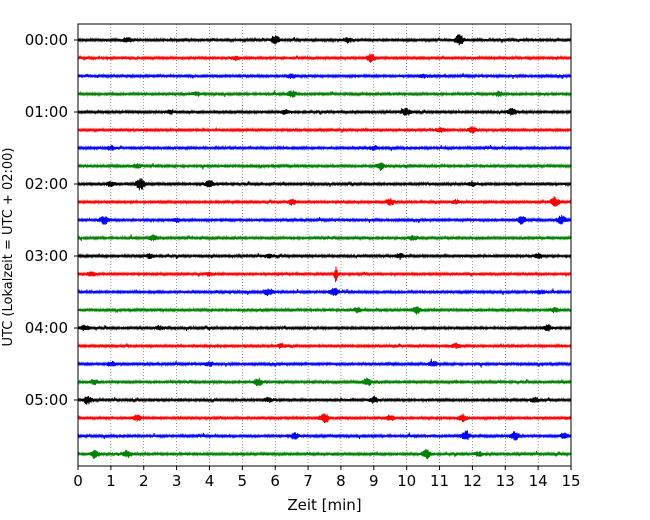 The width and height of the screenshot is (650, 520). I want to click on y-tick-label: 02:00, so click(46, 184).